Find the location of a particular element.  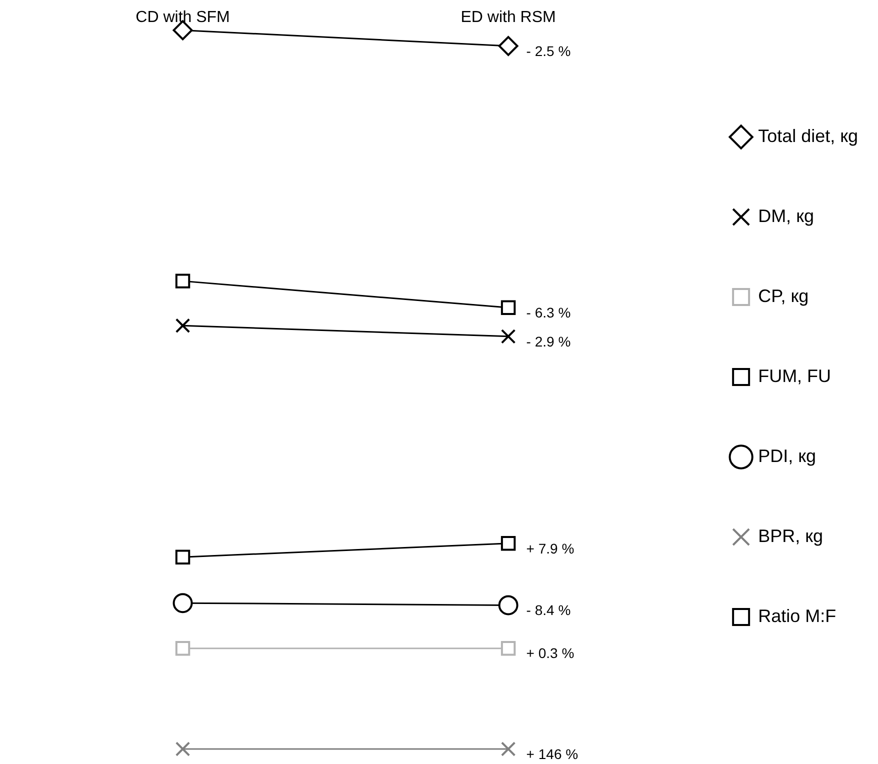

annotation: - 2.9 % is located at coordinates (548, 341).